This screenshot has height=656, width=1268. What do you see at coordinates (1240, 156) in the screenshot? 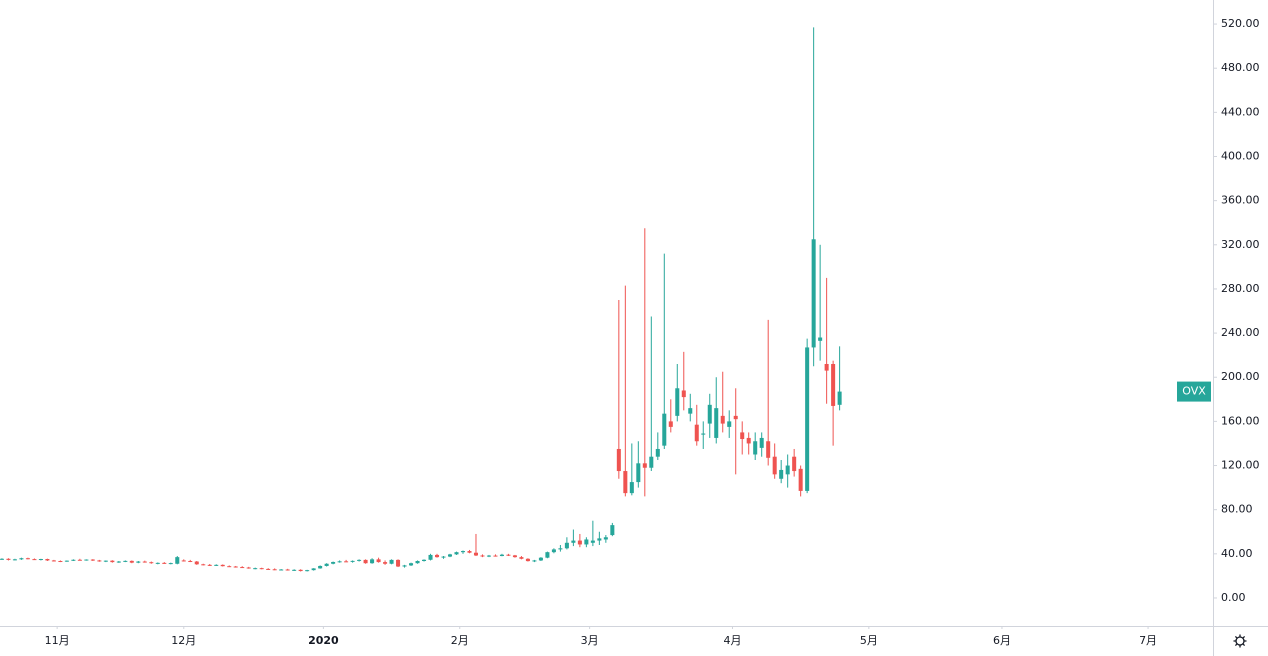
I see `y-tick-label: 400.00` at bounding box center [1240, 156].